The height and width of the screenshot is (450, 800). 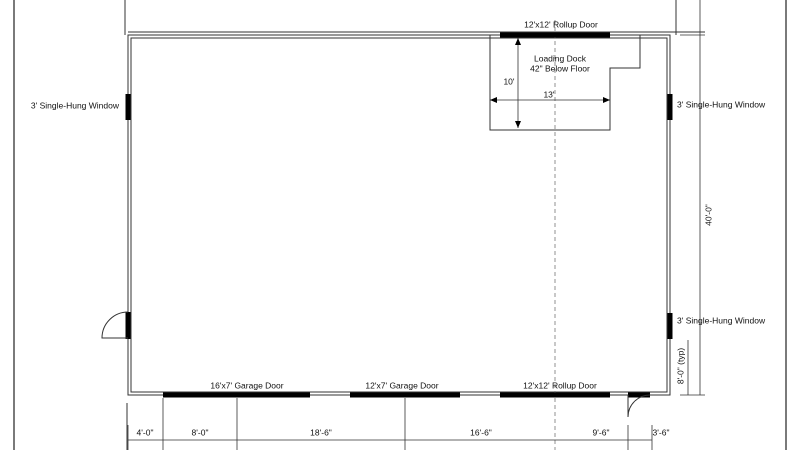 I want to click on side-dimension: 40'-0", so click(x=708, y=215).